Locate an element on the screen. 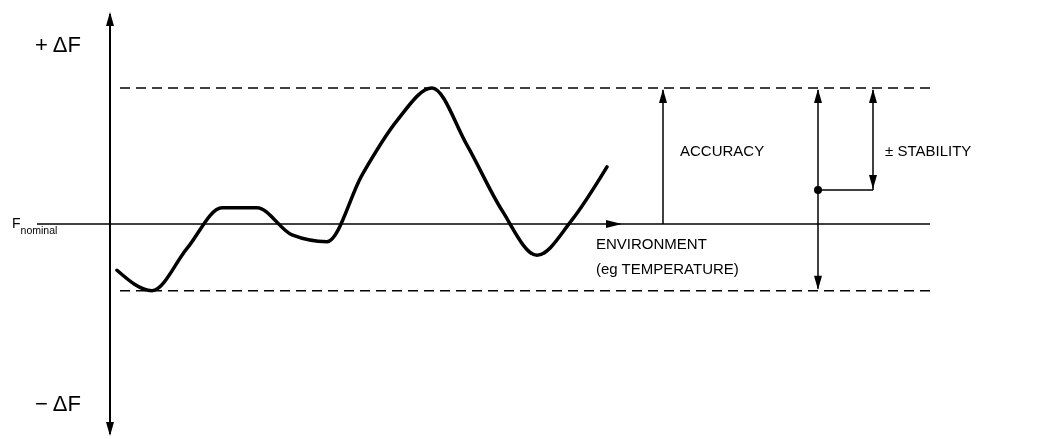  text: ± STABILITY is located at coordinates (928, 150).